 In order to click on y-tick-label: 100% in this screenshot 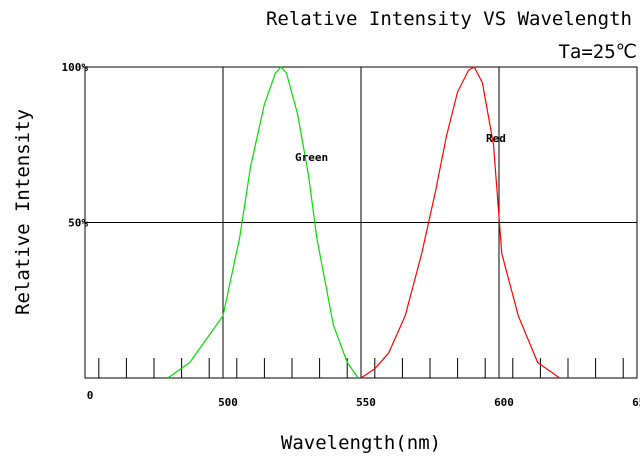, I will do `click(75, 67)`.